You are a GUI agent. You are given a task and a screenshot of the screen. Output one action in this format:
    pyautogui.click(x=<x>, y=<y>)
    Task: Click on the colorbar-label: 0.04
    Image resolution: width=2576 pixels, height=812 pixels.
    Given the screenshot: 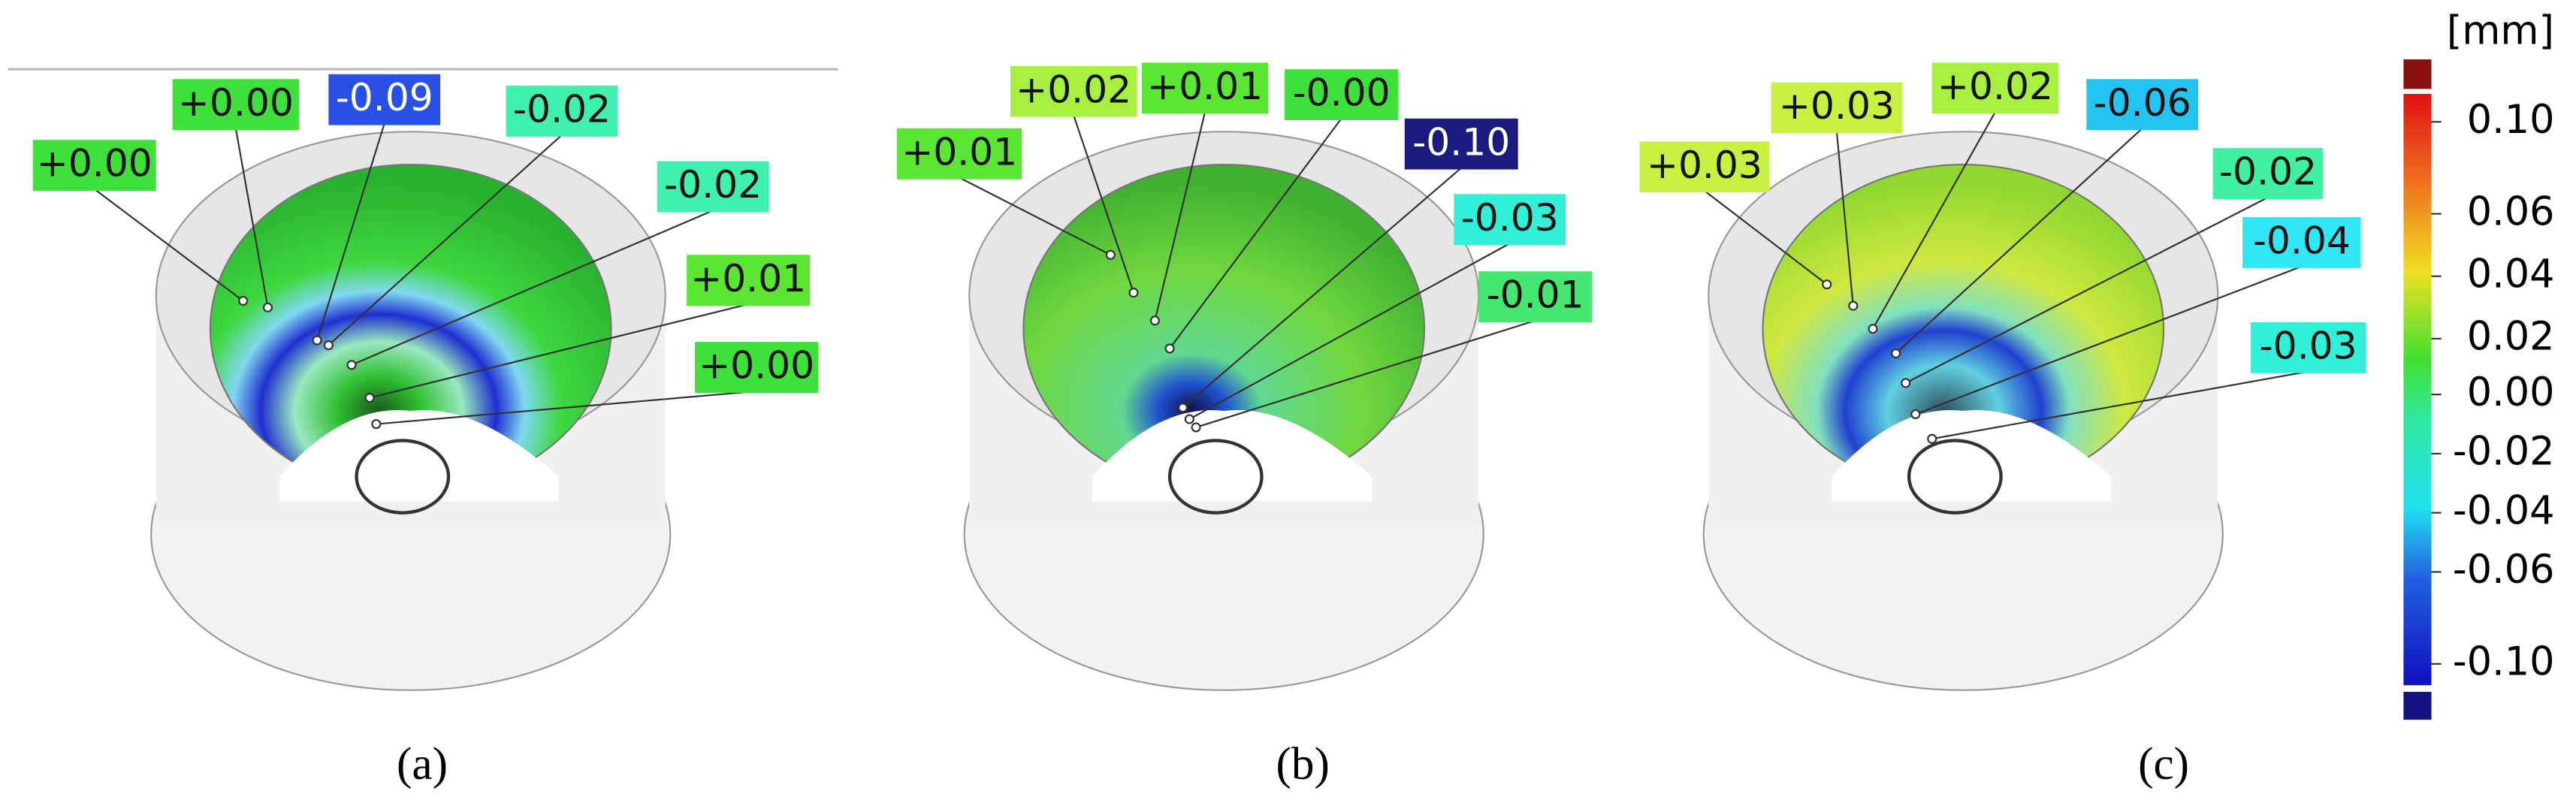 What is the action you would take?
    pyautogui.click(x=2511, y=274)
    